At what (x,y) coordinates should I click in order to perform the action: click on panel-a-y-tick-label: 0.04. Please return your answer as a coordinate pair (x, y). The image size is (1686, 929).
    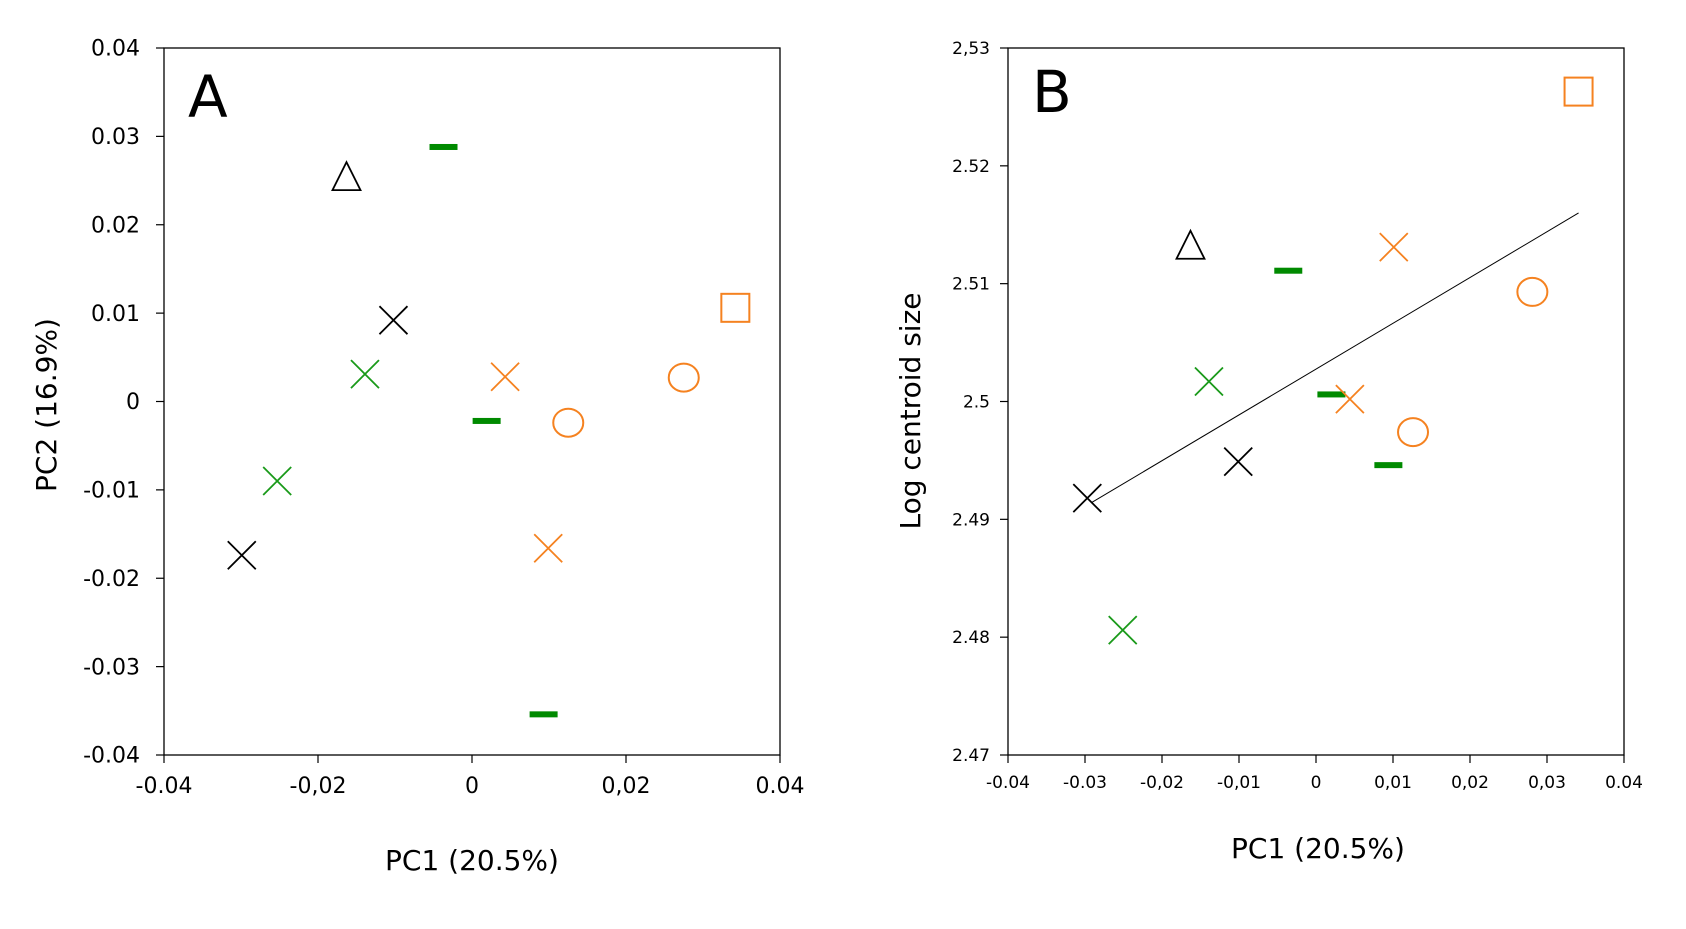
    Looking at the image, I should click on (115, 49).